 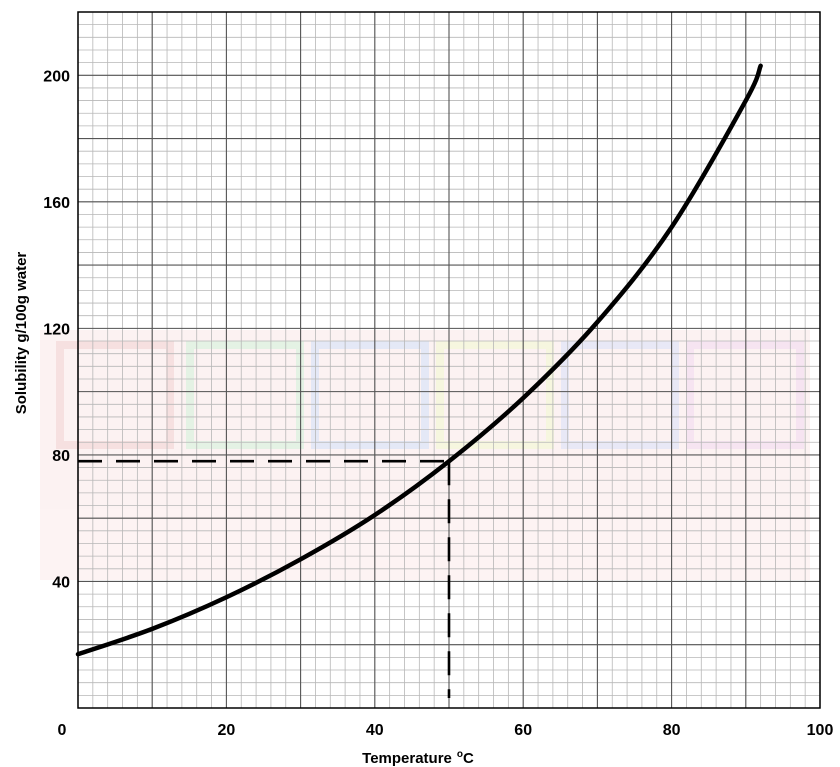 I want to click on x-axis-title: Temperature oC, so click(x=418, y=758).